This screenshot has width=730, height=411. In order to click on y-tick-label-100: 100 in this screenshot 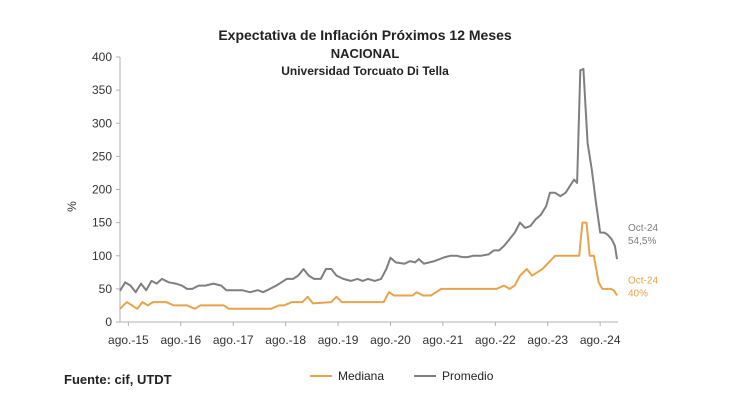, I will do `click(102, 256)`.